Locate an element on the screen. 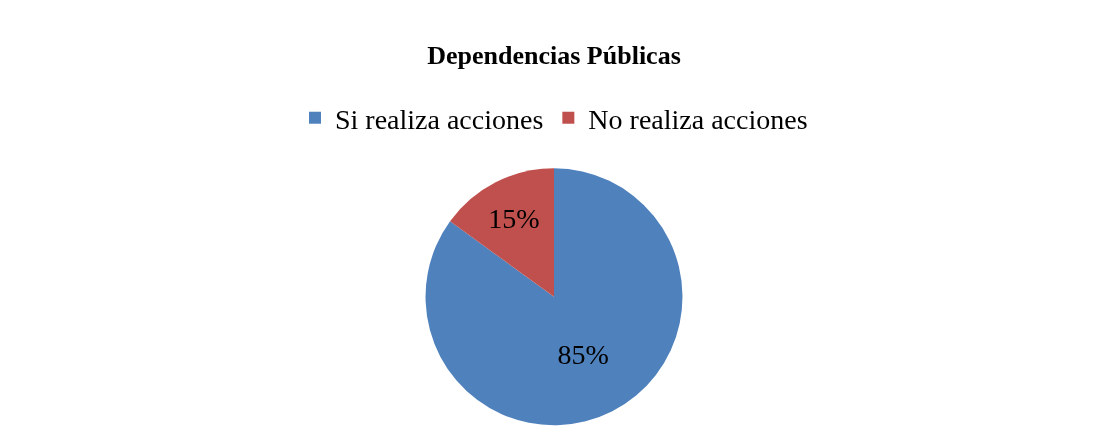  data-label: 15% is located at coordinates (514, 218).